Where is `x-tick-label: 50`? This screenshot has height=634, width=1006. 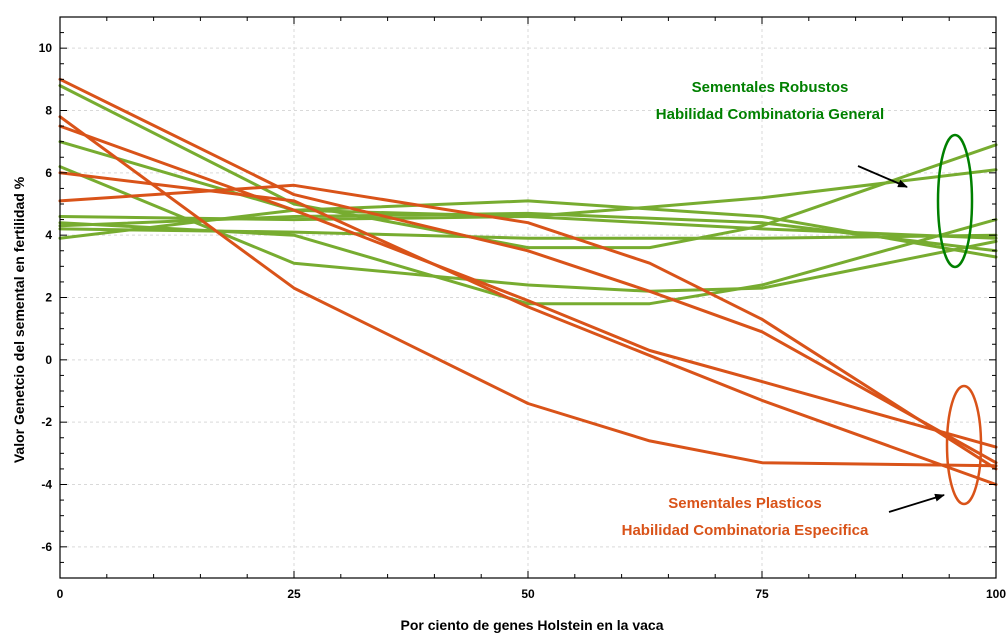
x-tick-label: 50 is located at coordinates (528, 594).